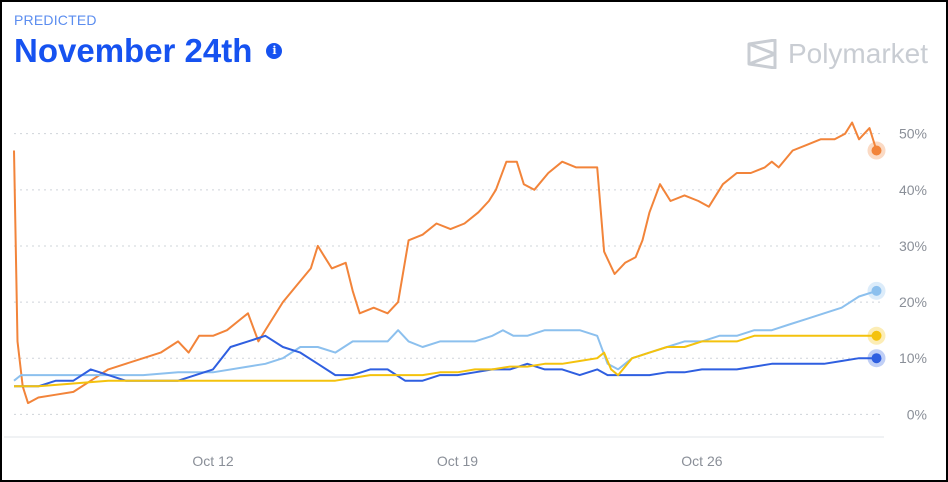 The width and height of the screenshot is (948, 482). I want to click on x-tick-label: Oct 12, so click(212, 461).